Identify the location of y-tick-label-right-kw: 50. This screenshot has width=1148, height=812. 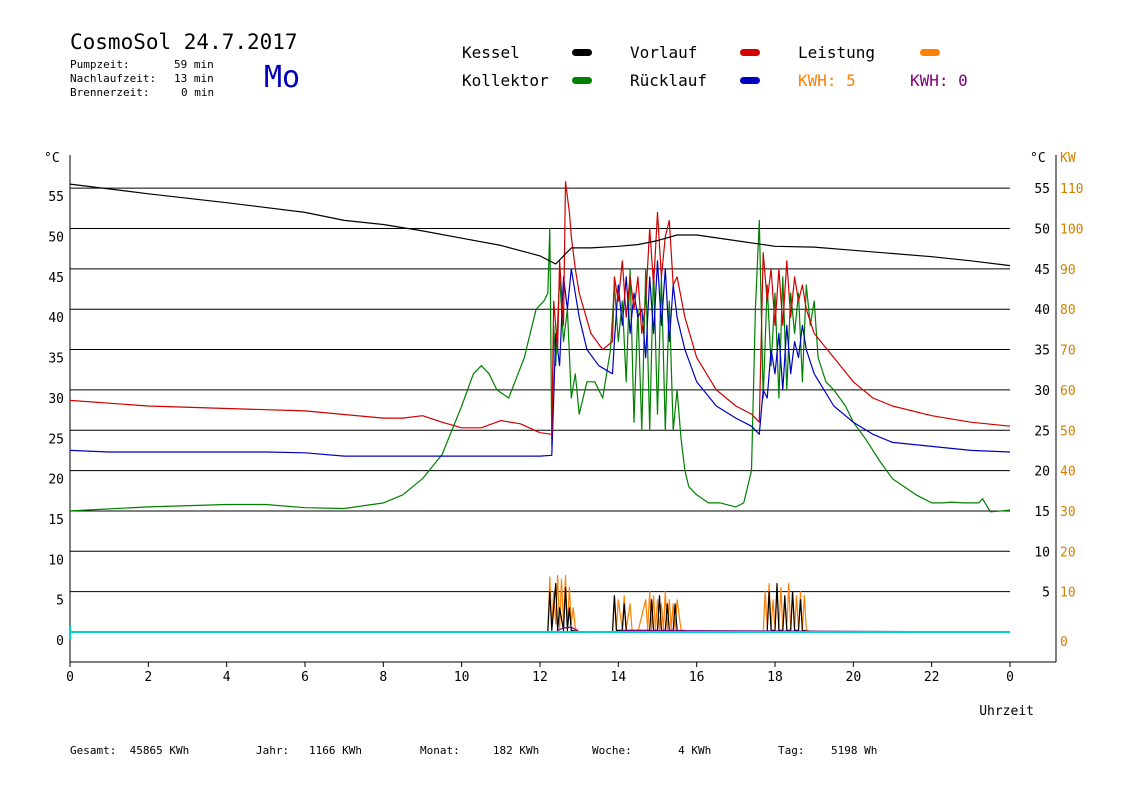
(1068, 431).